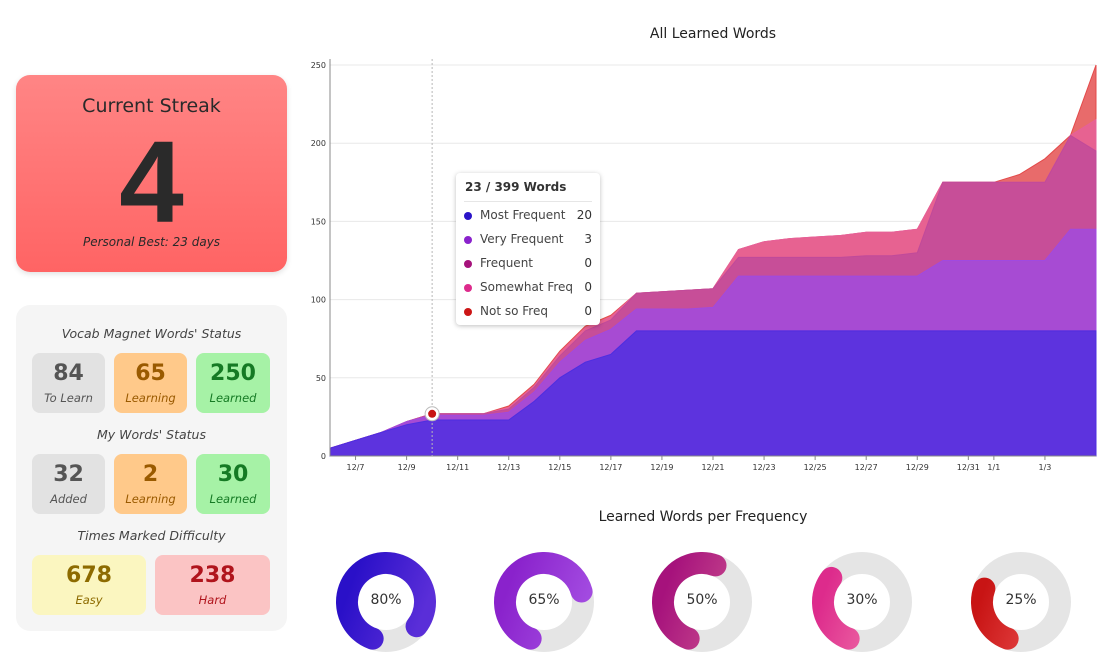 The height and width of the screenshot is (657, 1111). What do you see at coordinates (764, 467) in the screenshot?
I see `x-tick-label: 12/23` at bounding box center [764, 467].